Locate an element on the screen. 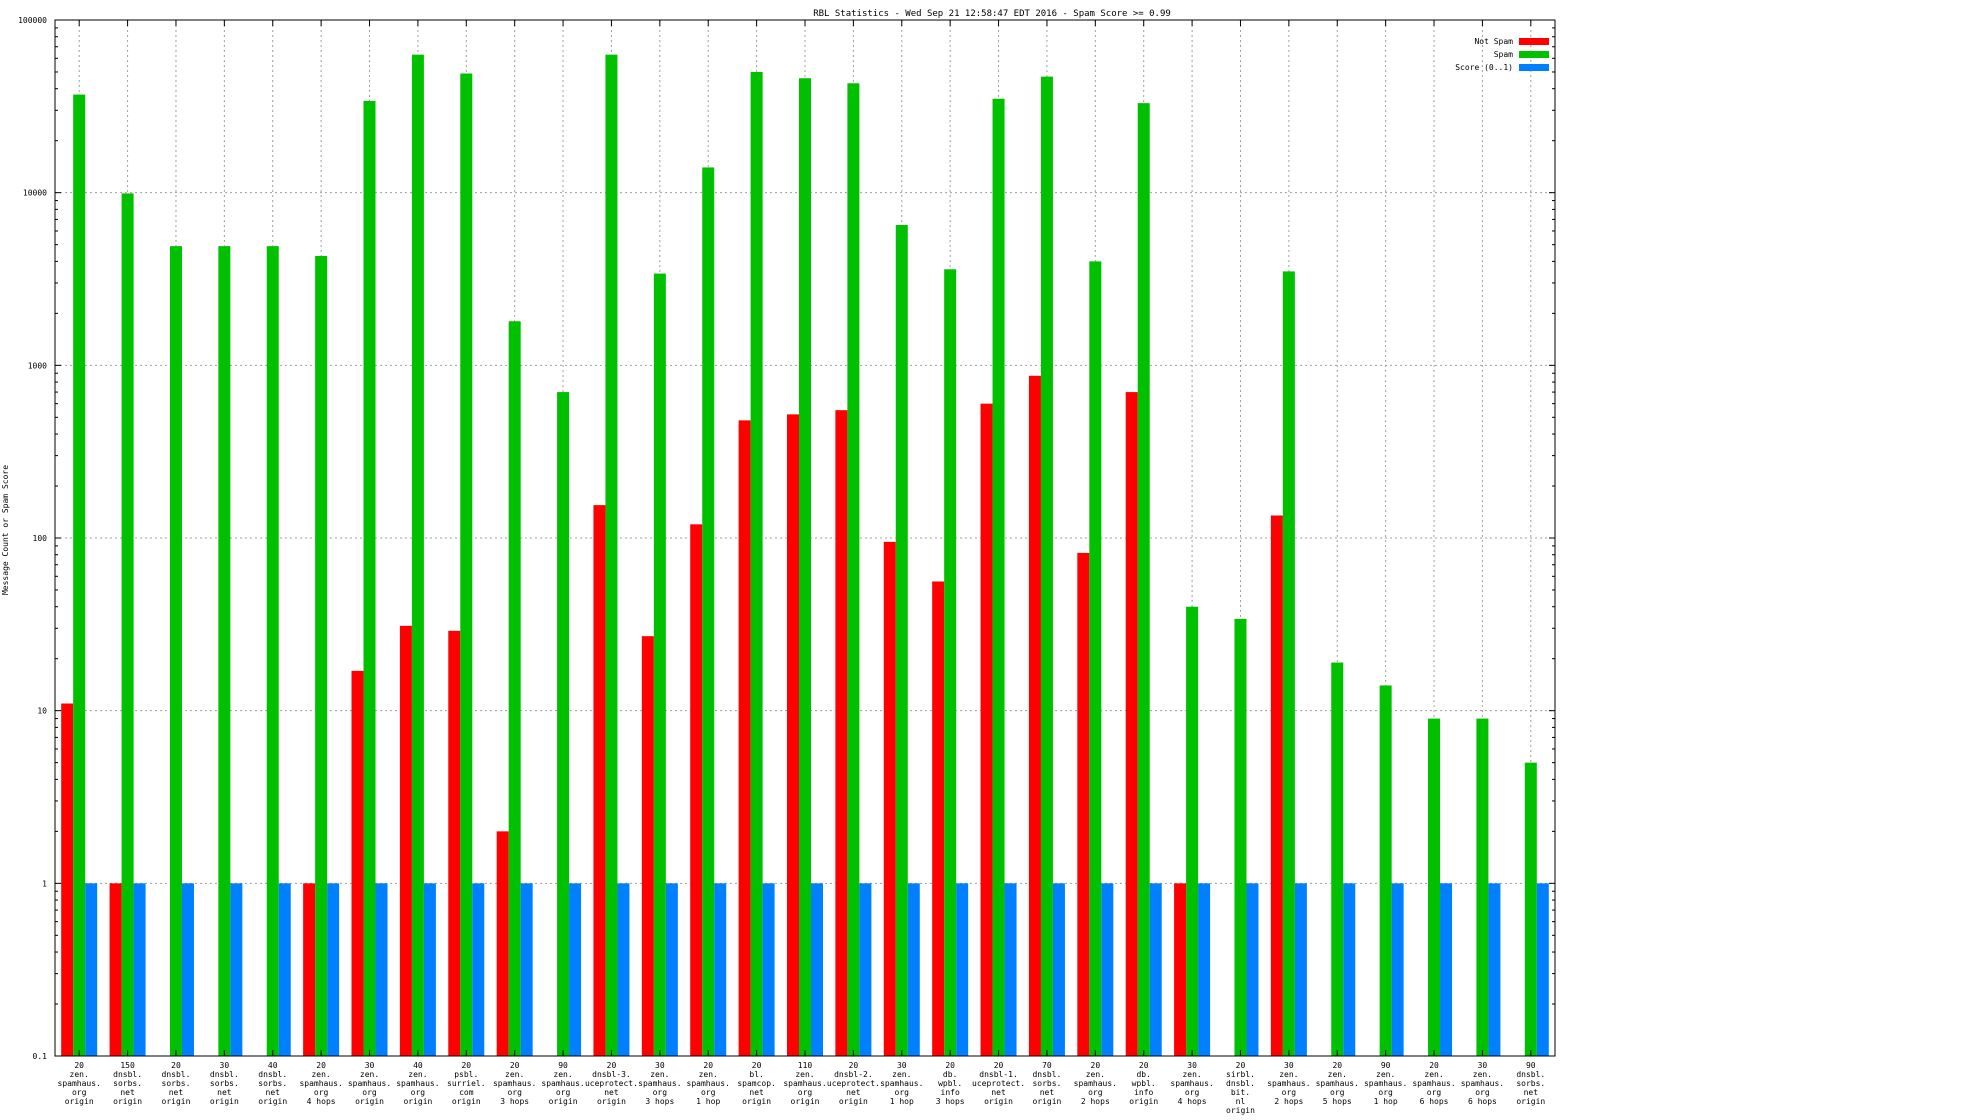  x-tick-label: wpbl. is located at coordinates (1144, 1083).